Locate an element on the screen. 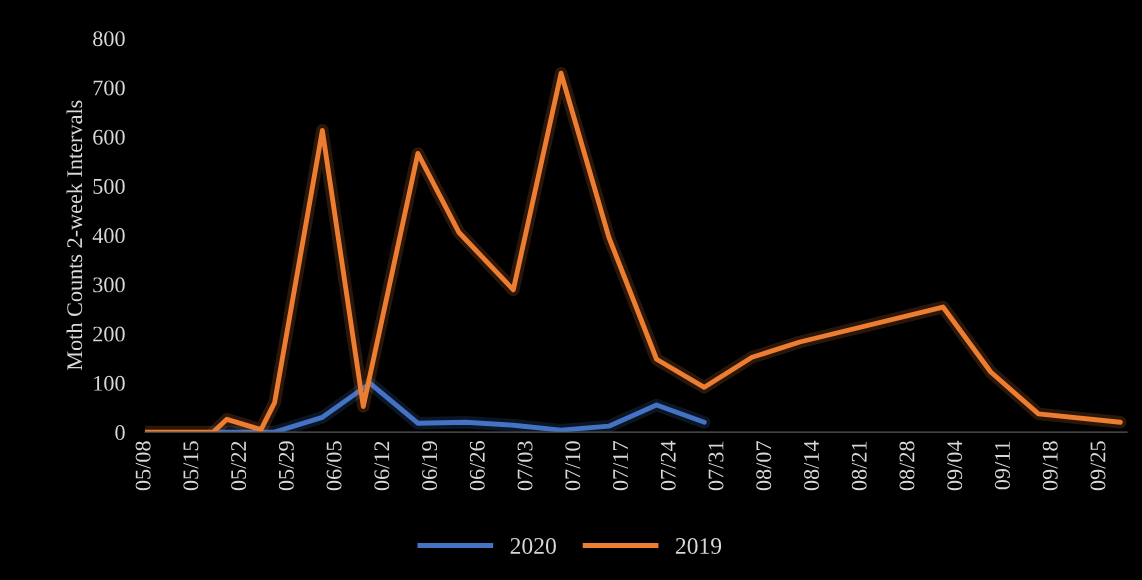 This screenshot has width=1142, height=580. y-tick-label: 100 is located at coordinates (109, 383).